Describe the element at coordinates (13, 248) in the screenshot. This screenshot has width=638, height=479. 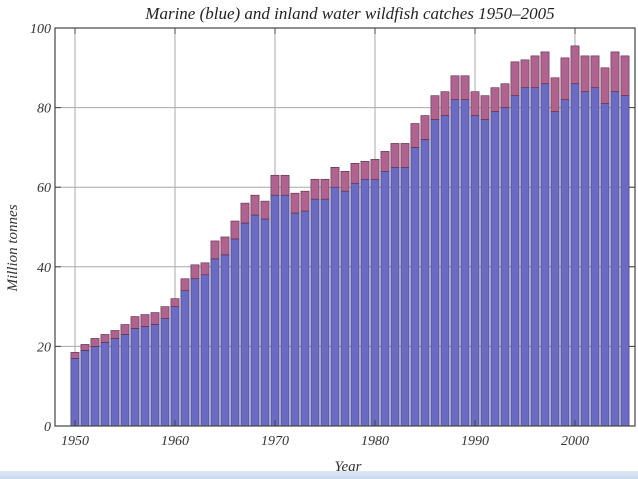
I see `y-axis-label: Million tonnes` at that location.